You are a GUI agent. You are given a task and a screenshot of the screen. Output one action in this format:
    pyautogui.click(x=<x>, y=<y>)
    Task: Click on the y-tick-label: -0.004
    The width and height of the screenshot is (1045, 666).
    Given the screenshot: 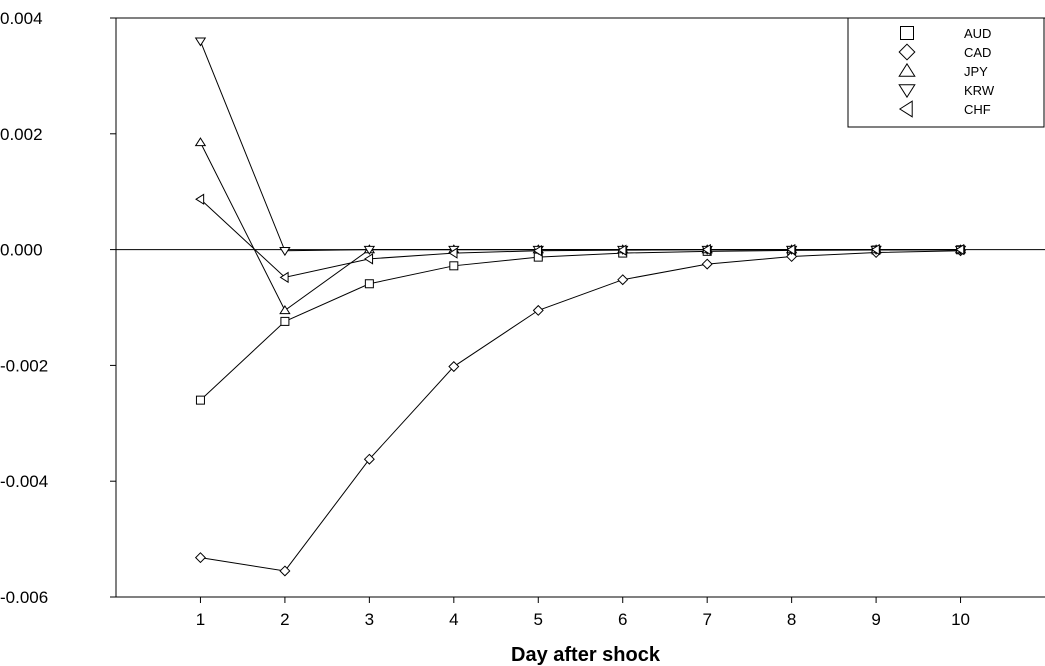 What is the action you would take?
    pyautogui.click(x=24, y=481)
    